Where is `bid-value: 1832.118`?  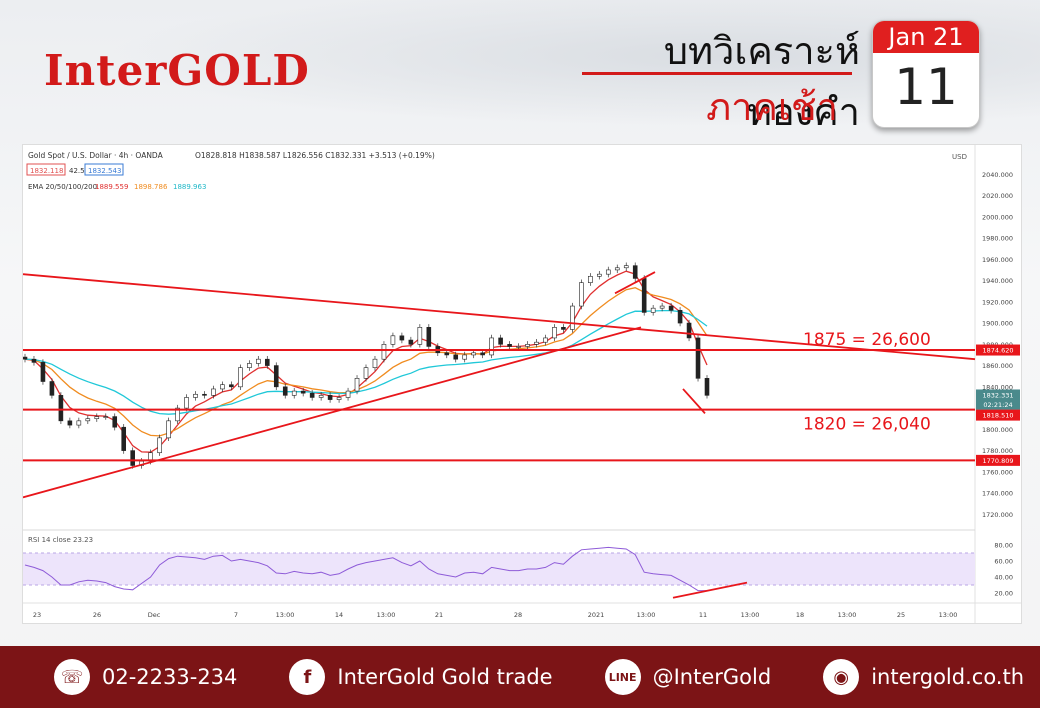
bid-value: 1832.118 is located at coordinates (46, 171).